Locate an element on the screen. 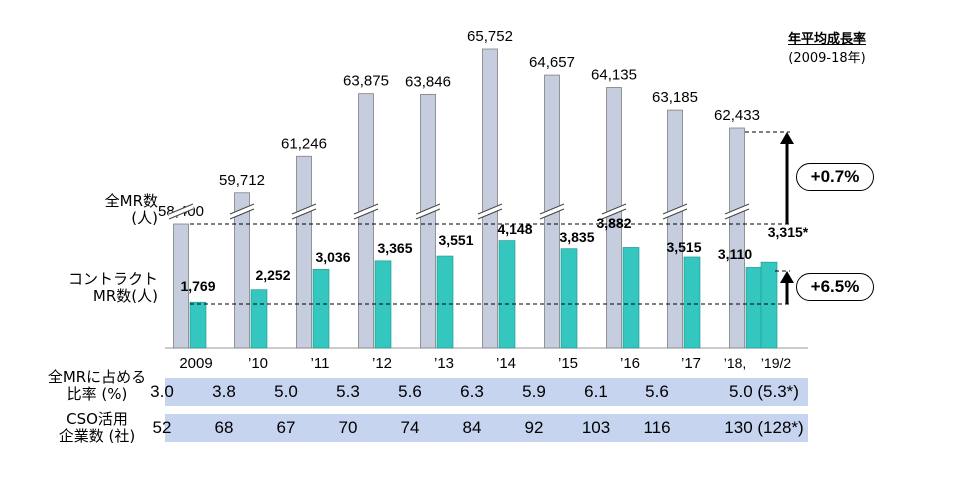 The height and width of the screenshot is (480, 960). cso-row-label: CSO活用 企業数 (社) is located at coordinates (97, 428).